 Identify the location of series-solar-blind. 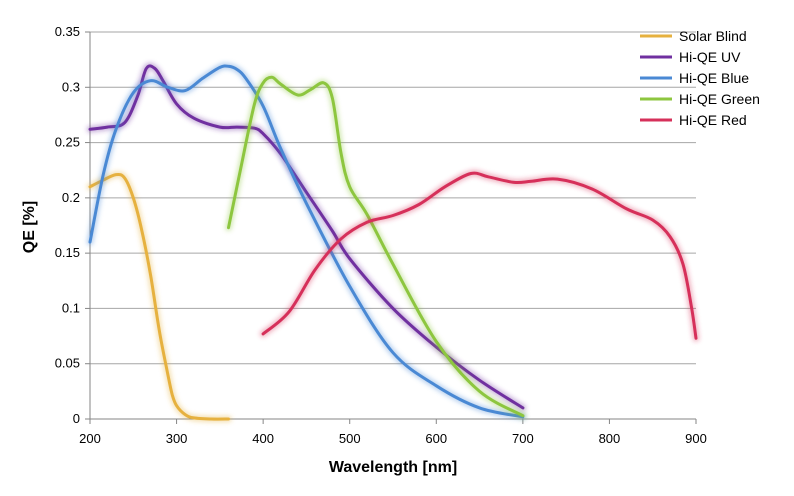
(159, 296).